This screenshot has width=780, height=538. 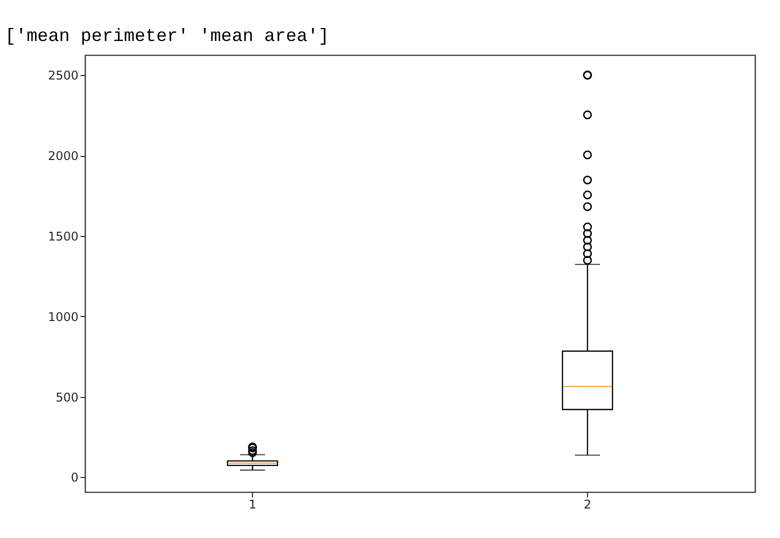 What do you see at coordinates (63, 156) in the screenshot?
I see `y-tick-label: 2000` at bounding box center [63, 156].